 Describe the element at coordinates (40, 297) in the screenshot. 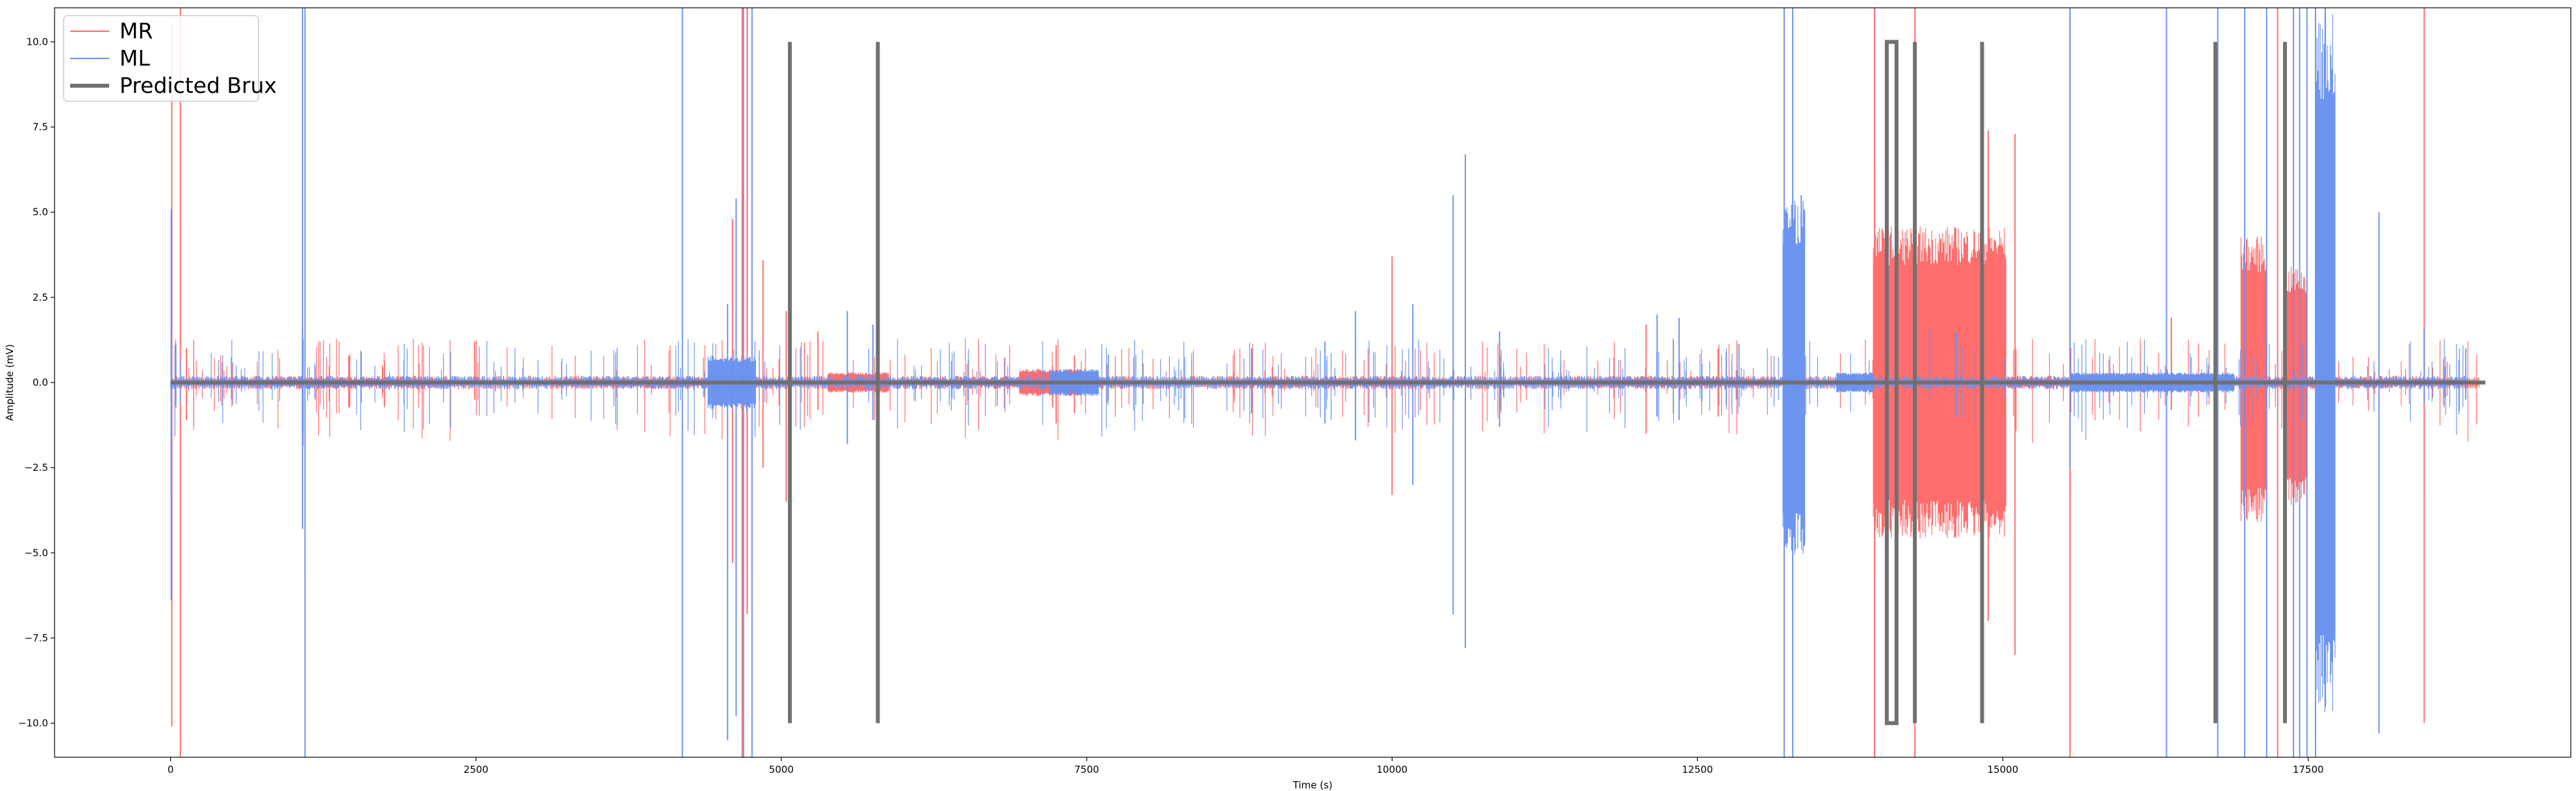

I see `y-tick-label: 2.5` at that location.